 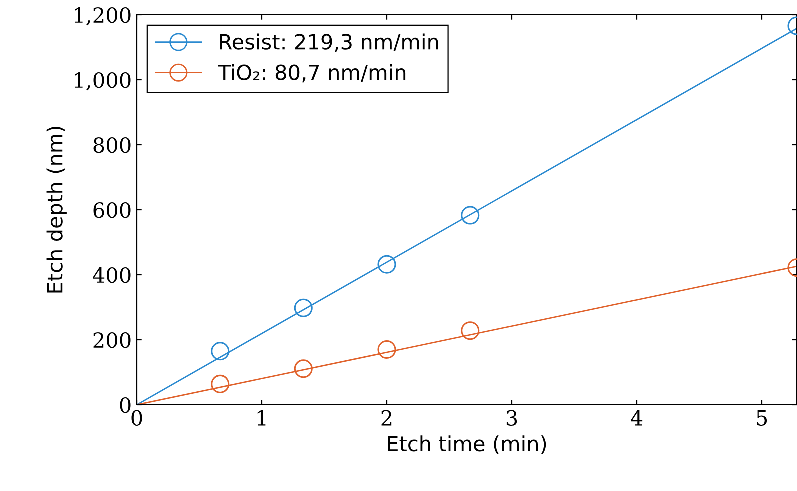 What do you see at coordinates (112, 340) in the screenshot?
I see `y-tick-label: 200` at bounding box center [112, 340].